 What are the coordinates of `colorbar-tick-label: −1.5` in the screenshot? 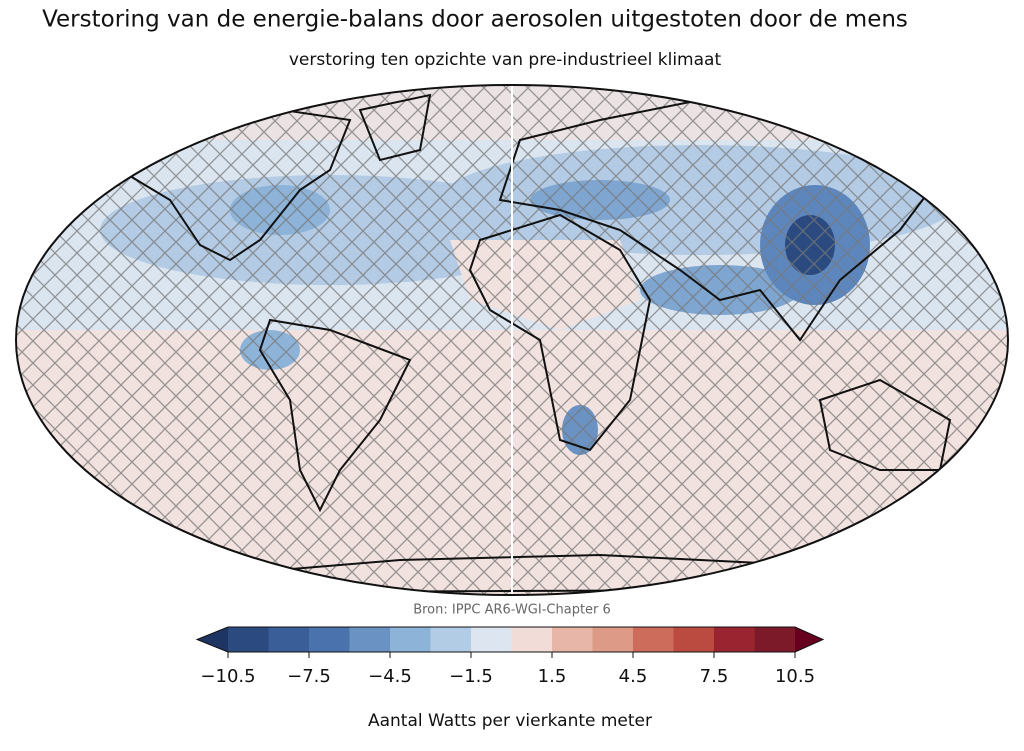 It's located at (471, 676).